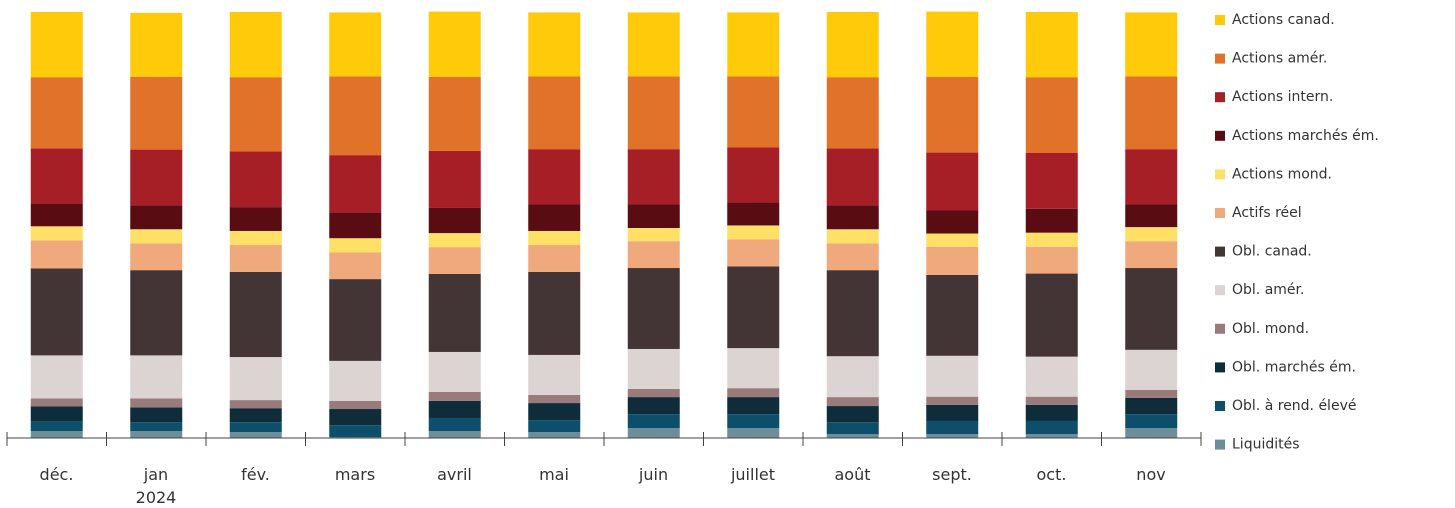 The image size is (1455, 508). I want to click on x-tick-label: déc., so click(56, 474).